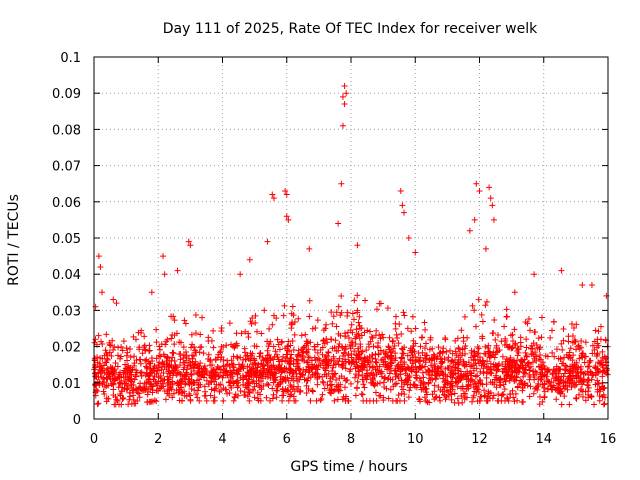  I want to click on y-tick-label: 0, so click(77, 420).